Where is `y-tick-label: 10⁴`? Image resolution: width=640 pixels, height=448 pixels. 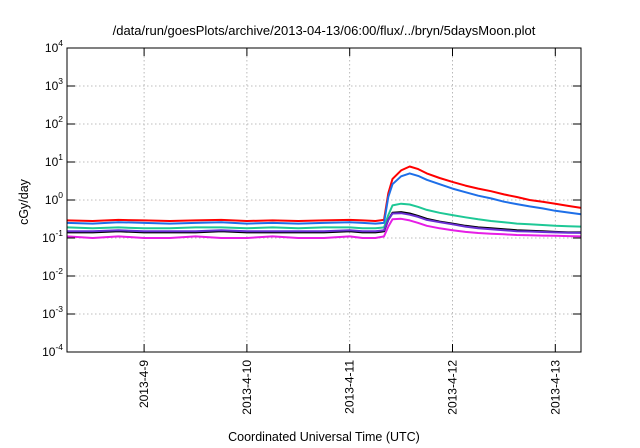 y-tick-label: 10⁴ is located at coordinates (54, 46).